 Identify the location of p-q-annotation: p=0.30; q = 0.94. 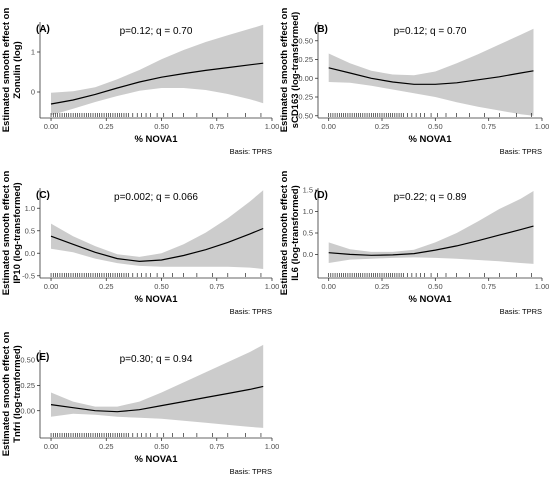
(156, 359).